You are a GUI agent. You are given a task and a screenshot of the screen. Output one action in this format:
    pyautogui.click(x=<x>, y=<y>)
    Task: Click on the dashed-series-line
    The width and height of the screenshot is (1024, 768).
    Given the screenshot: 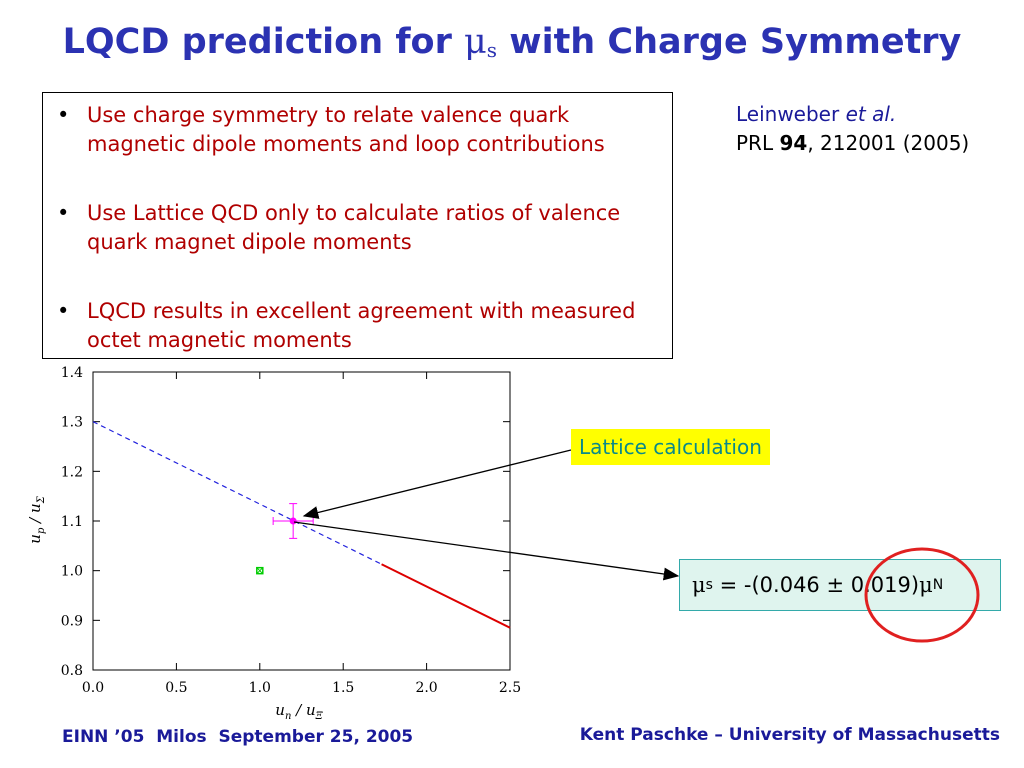 What is the action you would take?
    pyautogui.click(x=237, y=493)
    